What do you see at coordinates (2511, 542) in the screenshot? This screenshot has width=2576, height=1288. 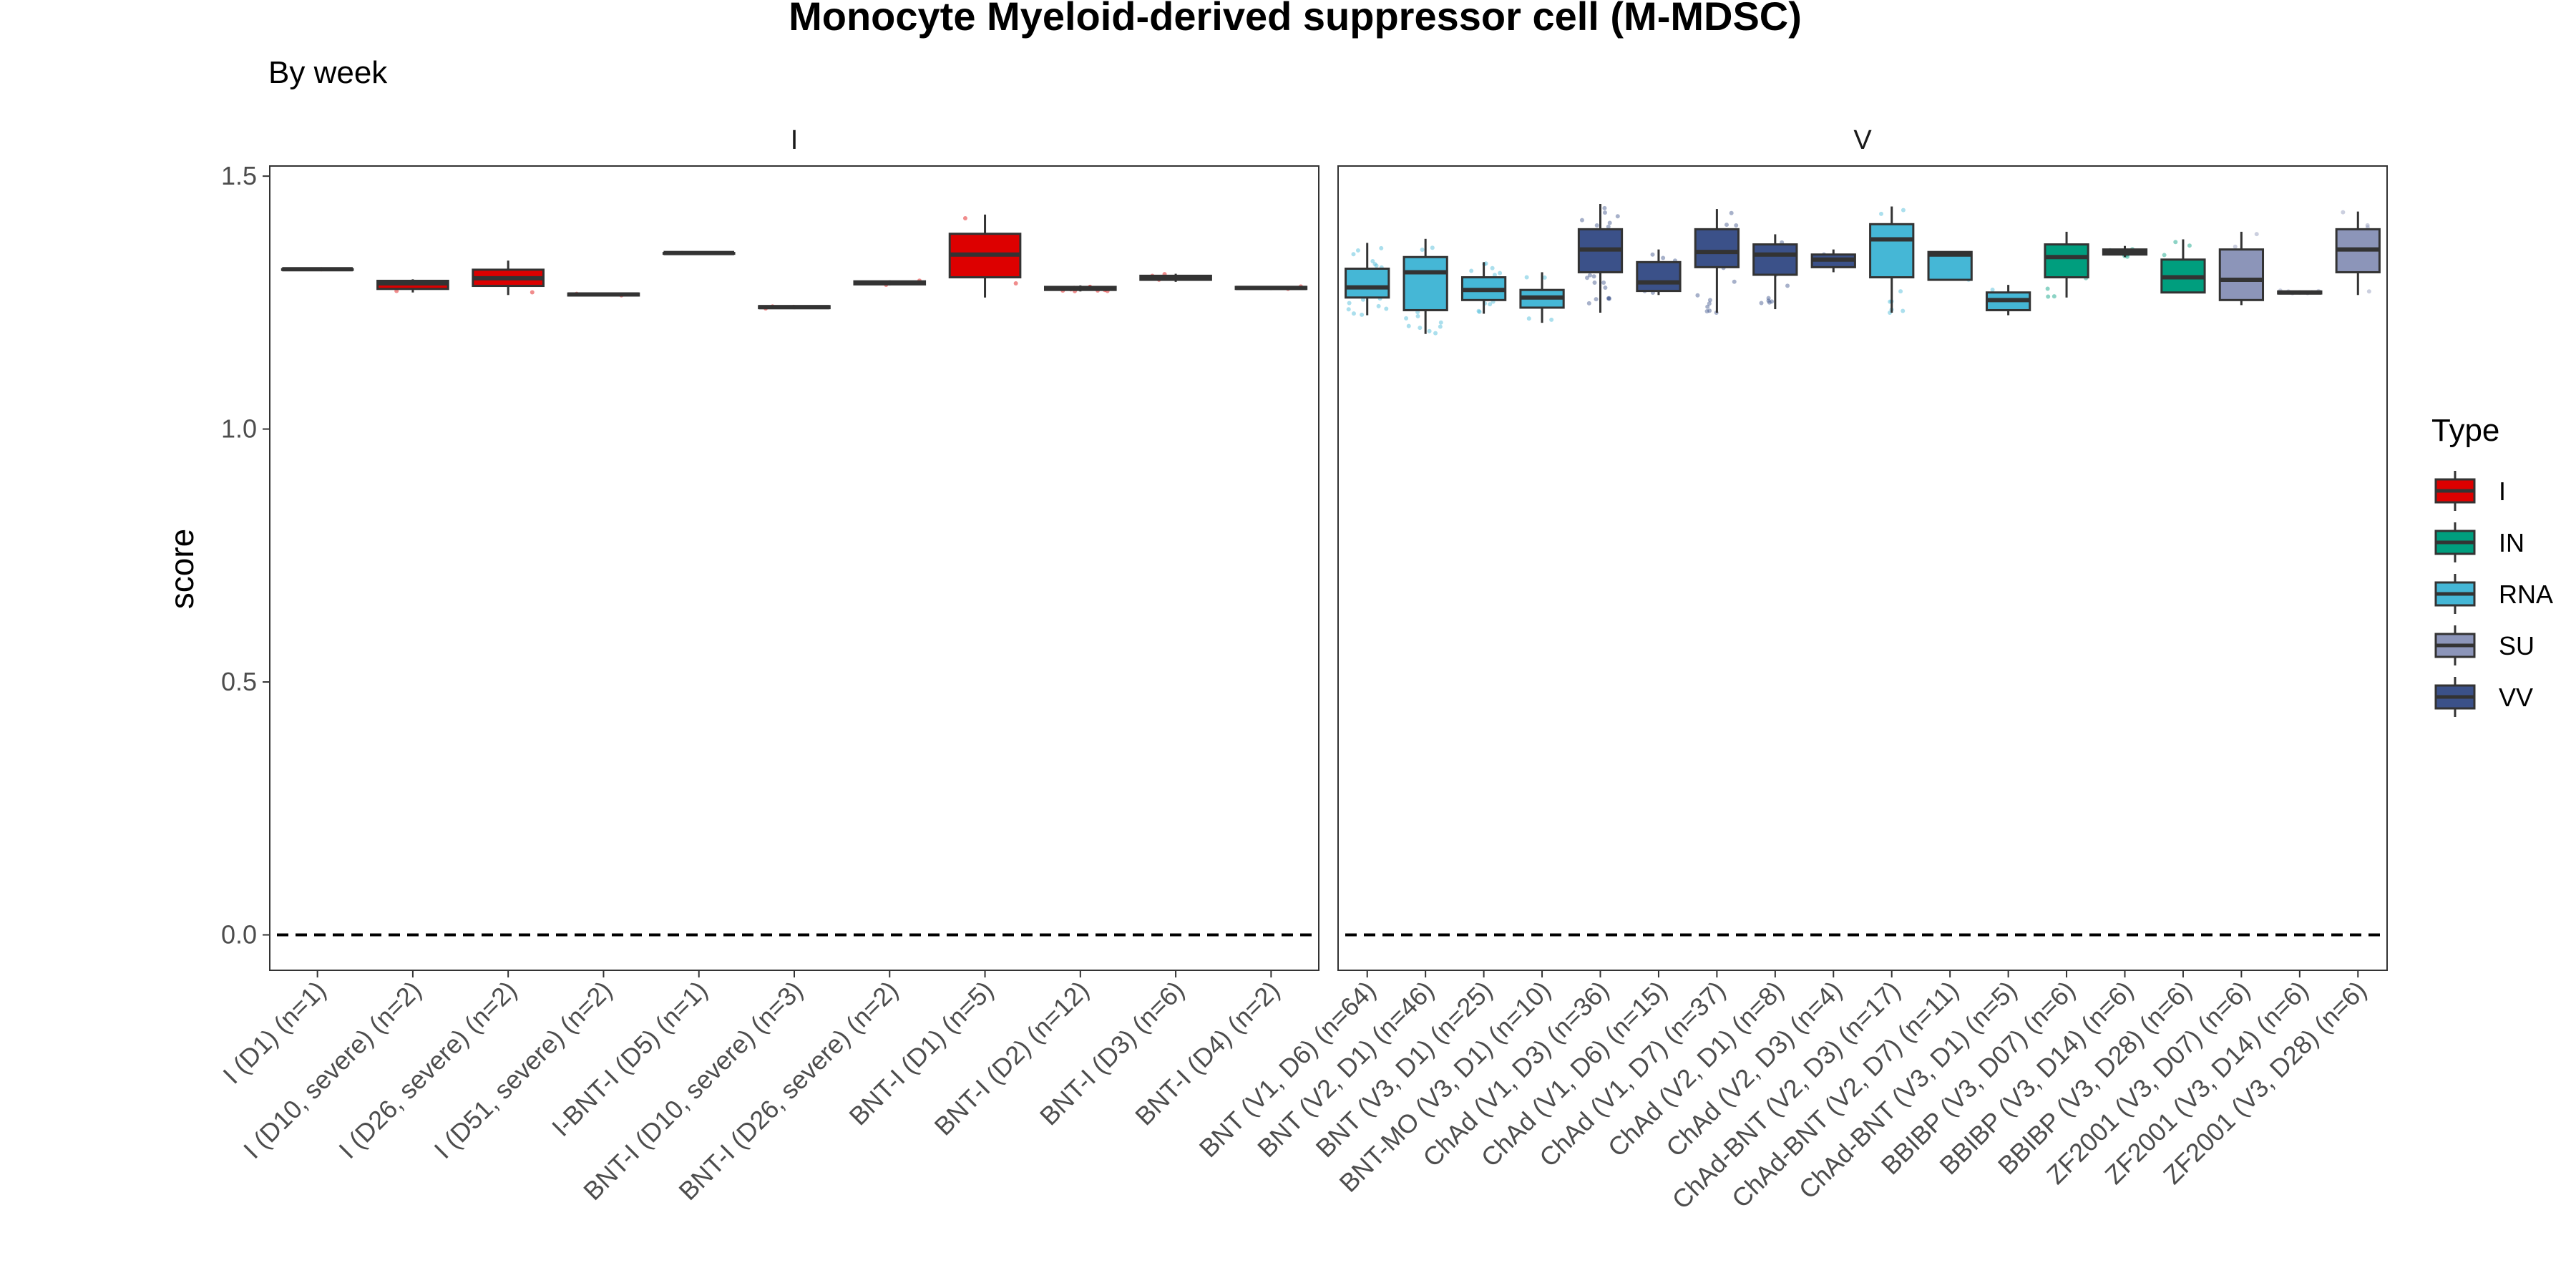 I see `legend-label: IN` at bounding box center [2511, 542].